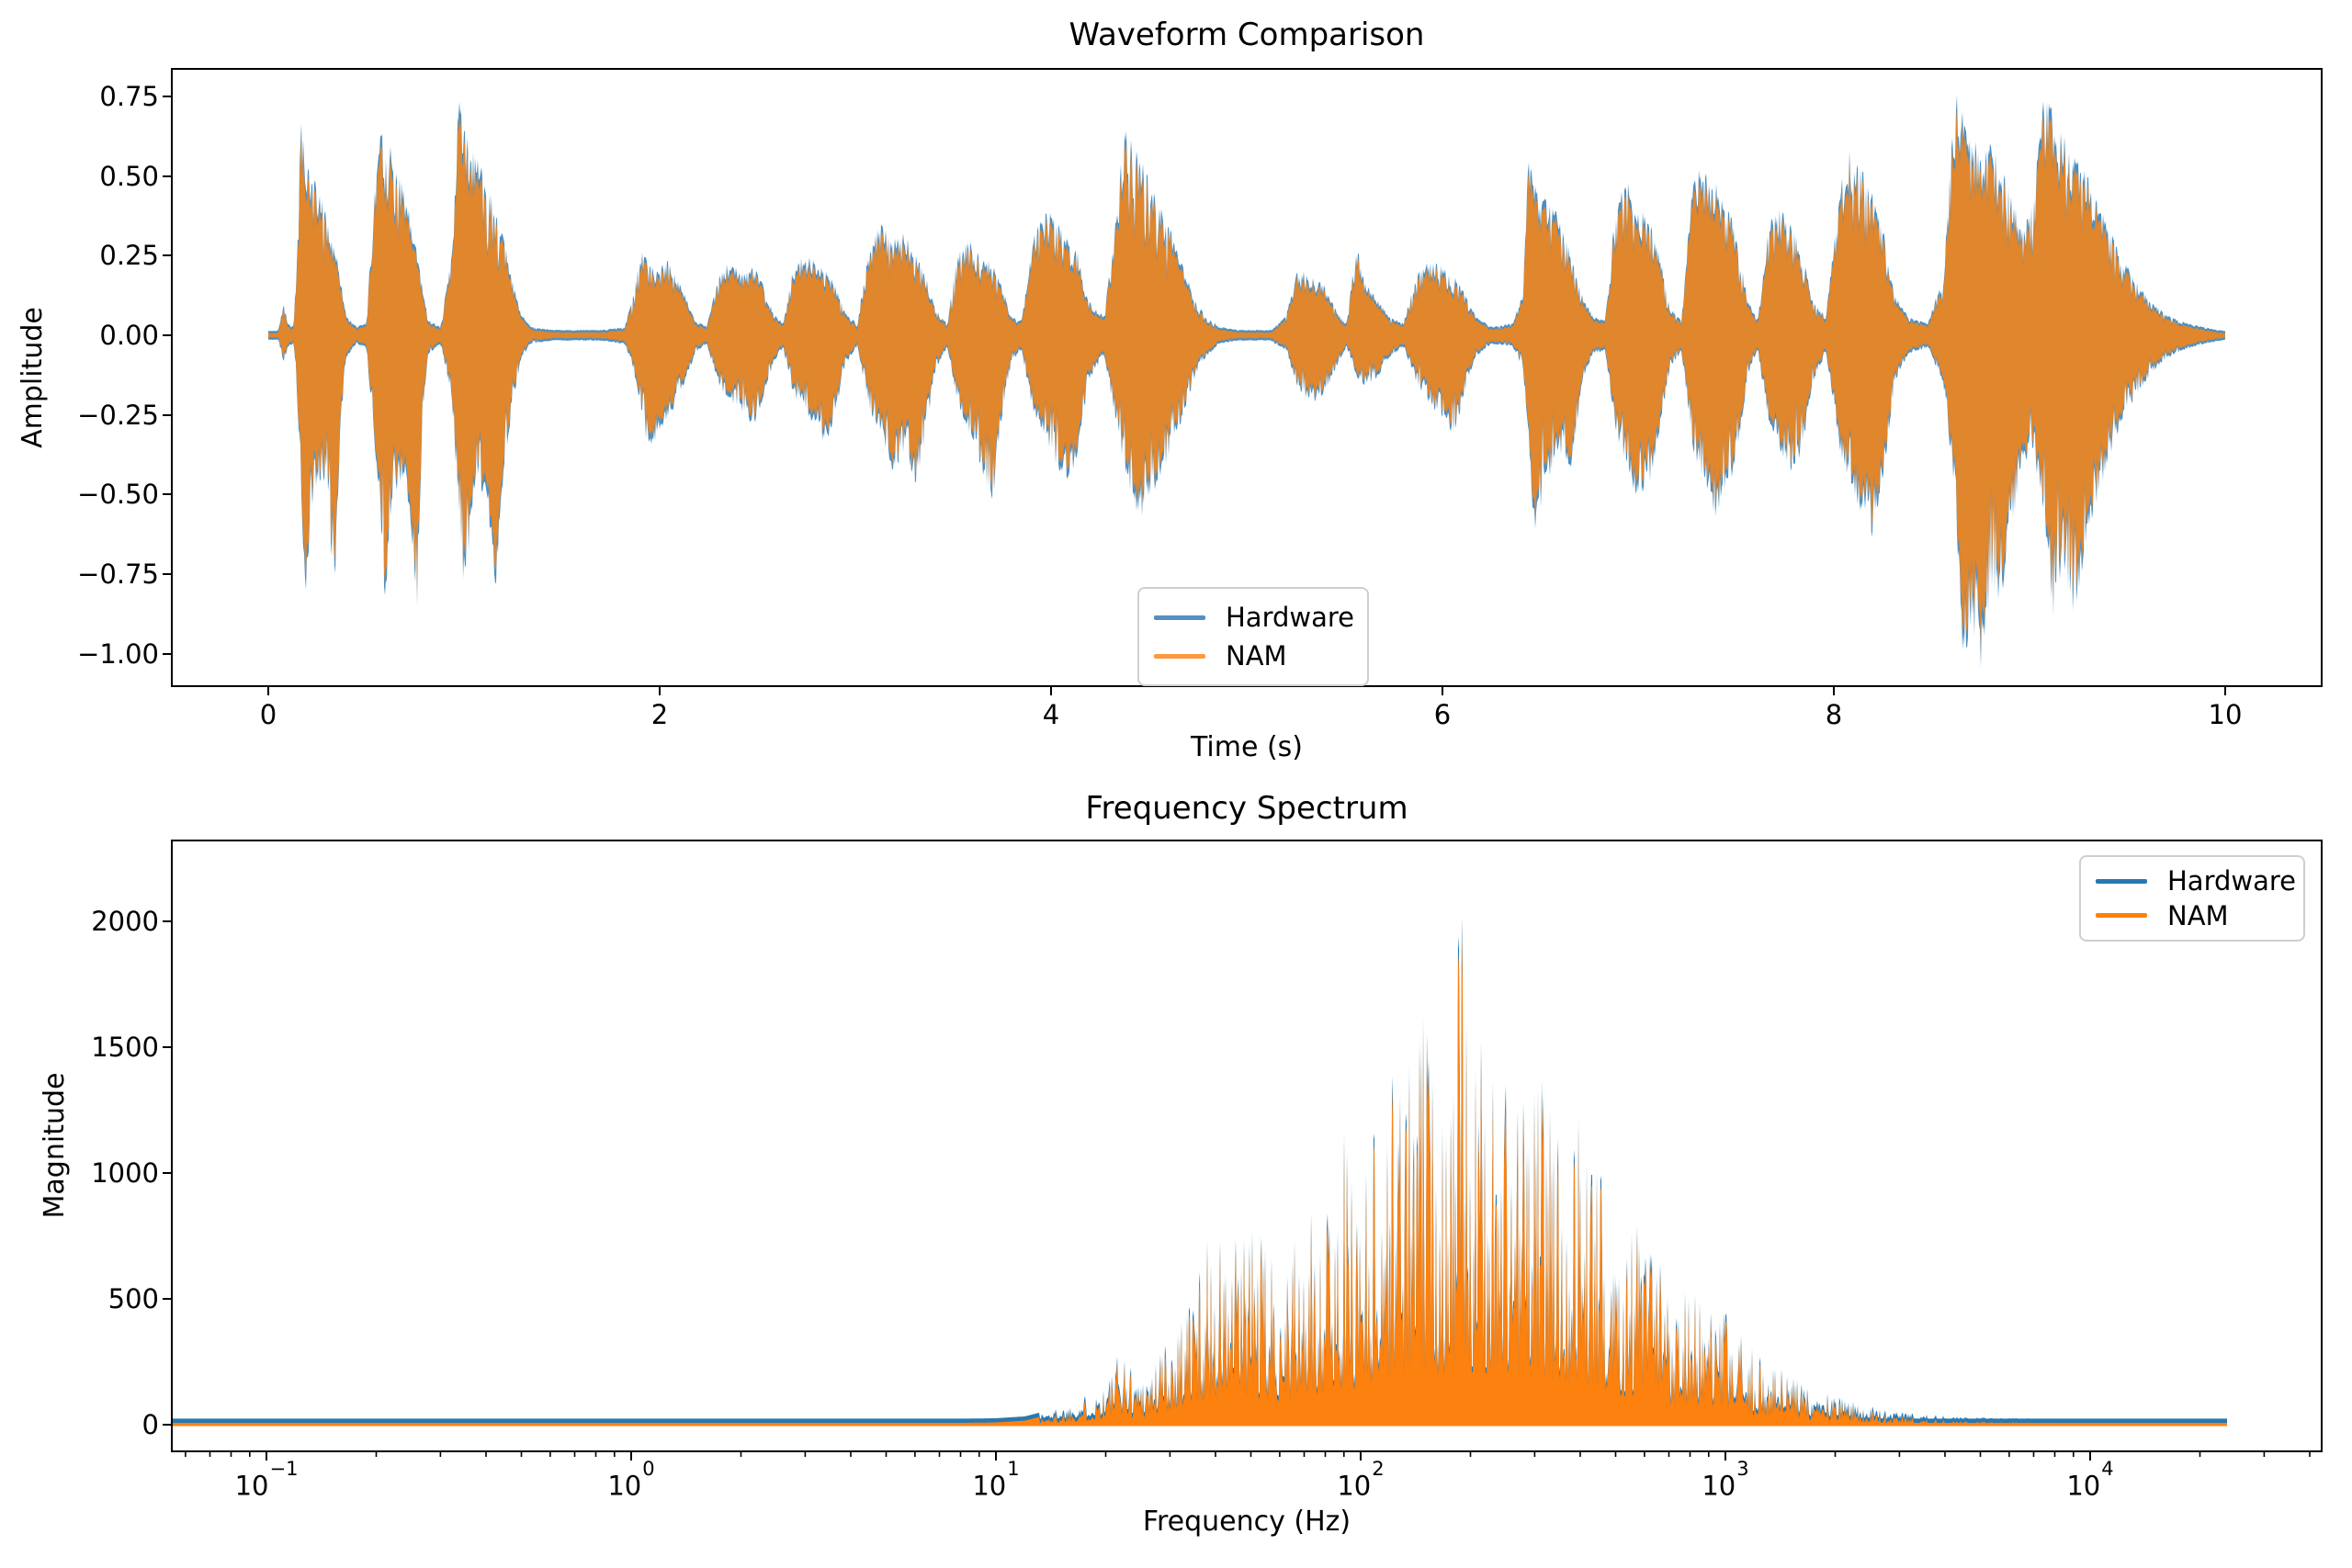 The height and width of the screenshot is (1568, 2352). Describe the element at coordinates (118, 654) in the screenshot. I see `waveform-ytick-label: −1.00` at that location.